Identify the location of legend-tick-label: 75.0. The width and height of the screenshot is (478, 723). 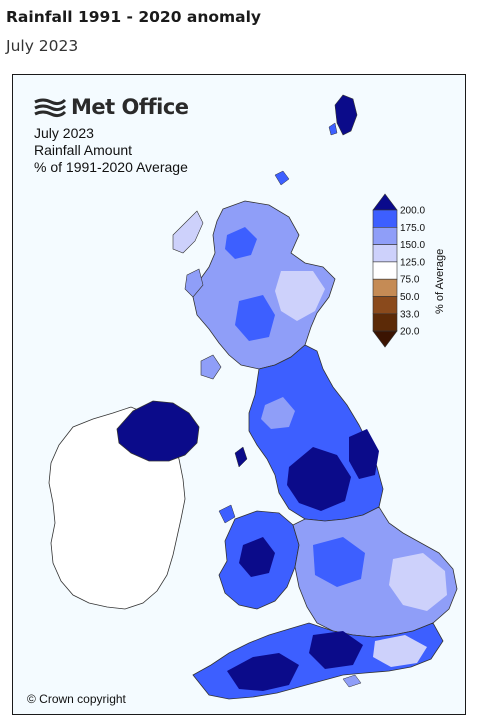
(410, 280).